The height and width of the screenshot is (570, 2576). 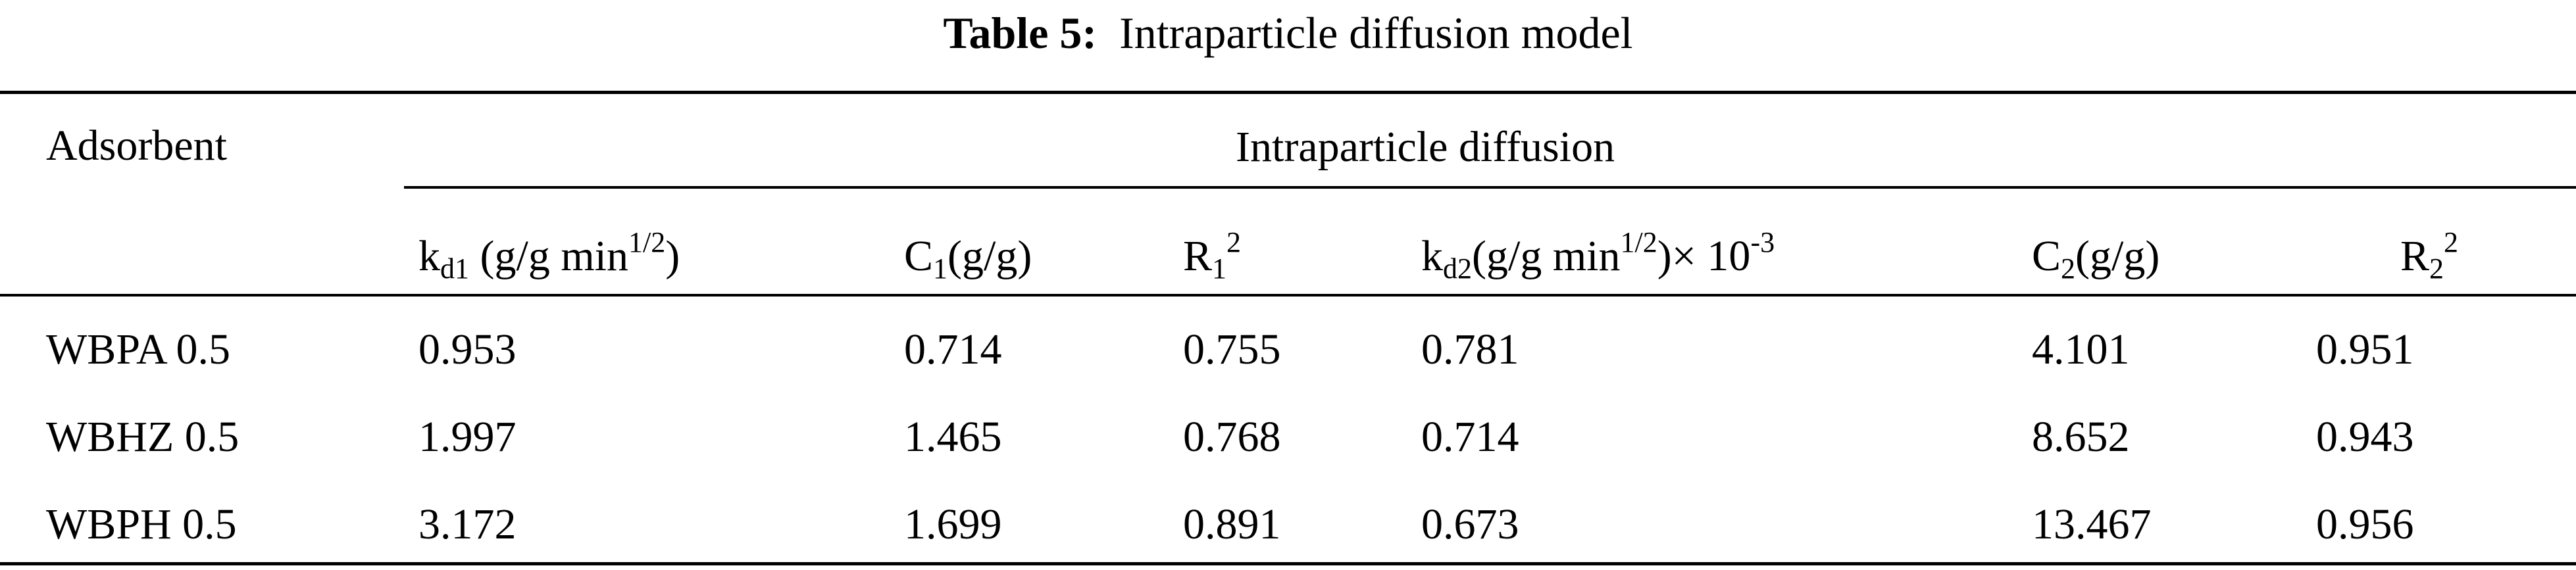 What do you see at coordinates (141, 524) in the screenshot?
I see `row-3-adsorbent: WBPH 0.5` at bounding box center [141, 524].